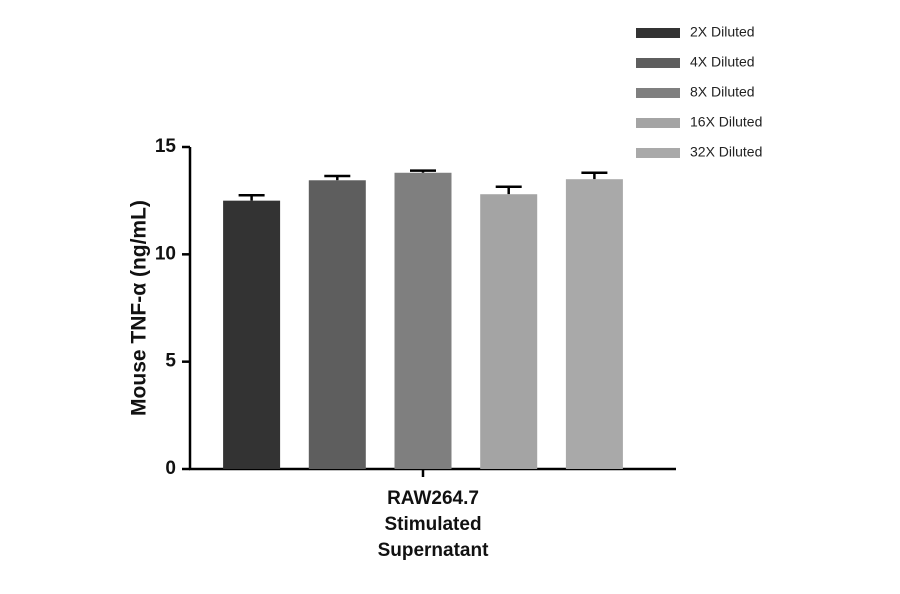  I want to click on x-tick-label: RAW264.7 Stimulated Supernatant, so click(433, 524).